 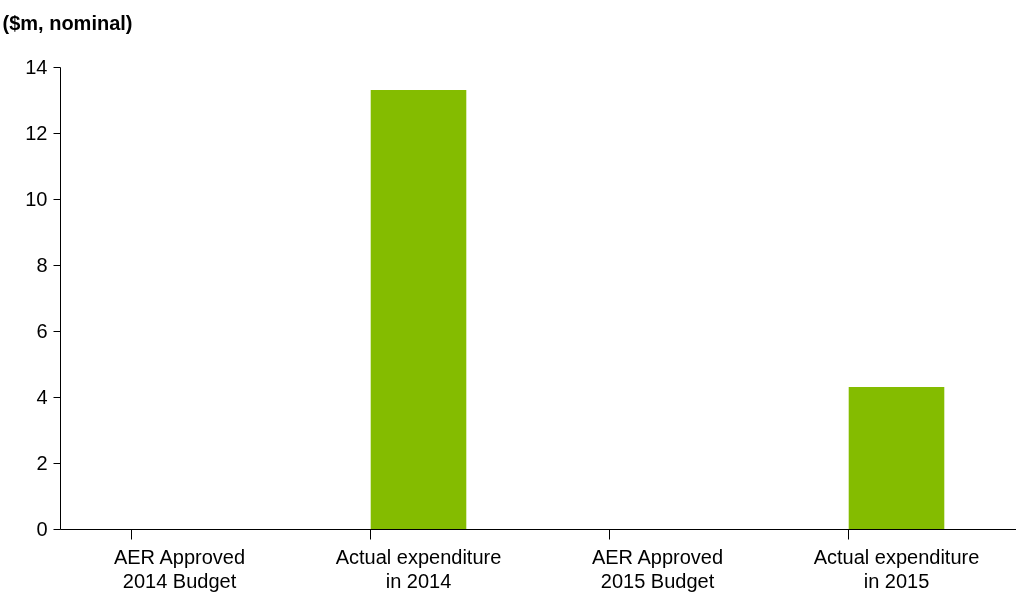 What do you see at coordinates (418, 568) in the screenshot?
I see `x-tick-label: Actual expenditure in 2014` at bounding box center [418, 568].